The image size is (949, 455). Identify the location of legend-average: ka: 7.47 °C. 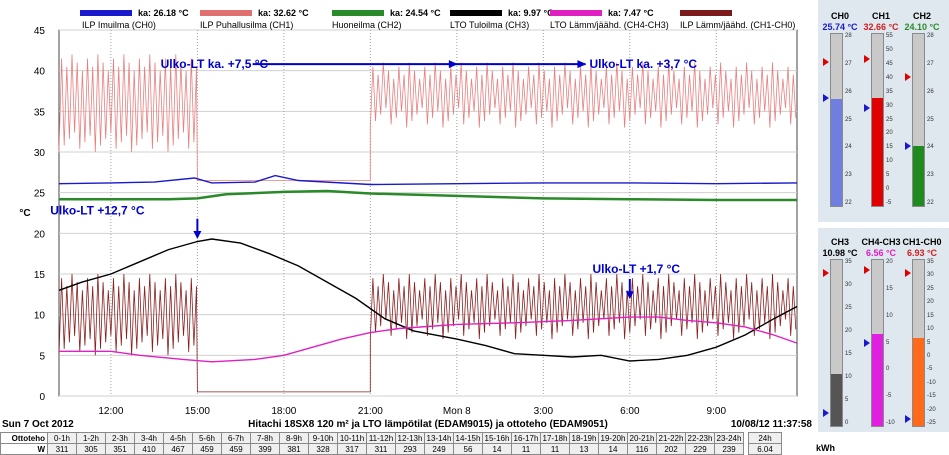
(631, 13).